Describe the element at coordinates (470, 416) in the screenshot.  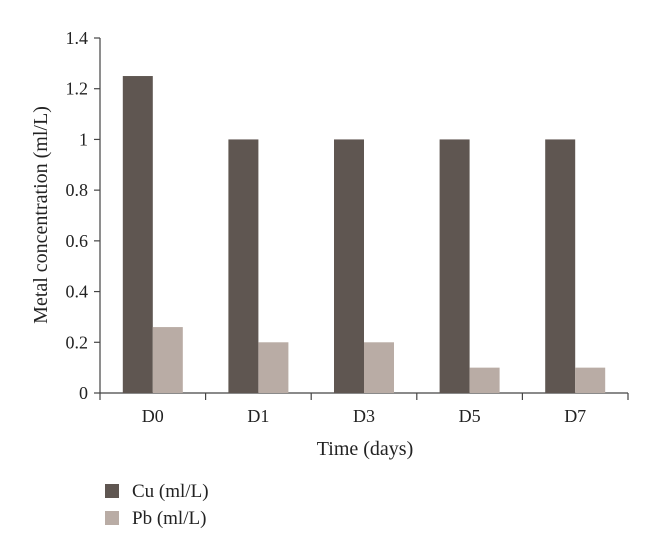
I see `x-tick-label: D5` at that location.